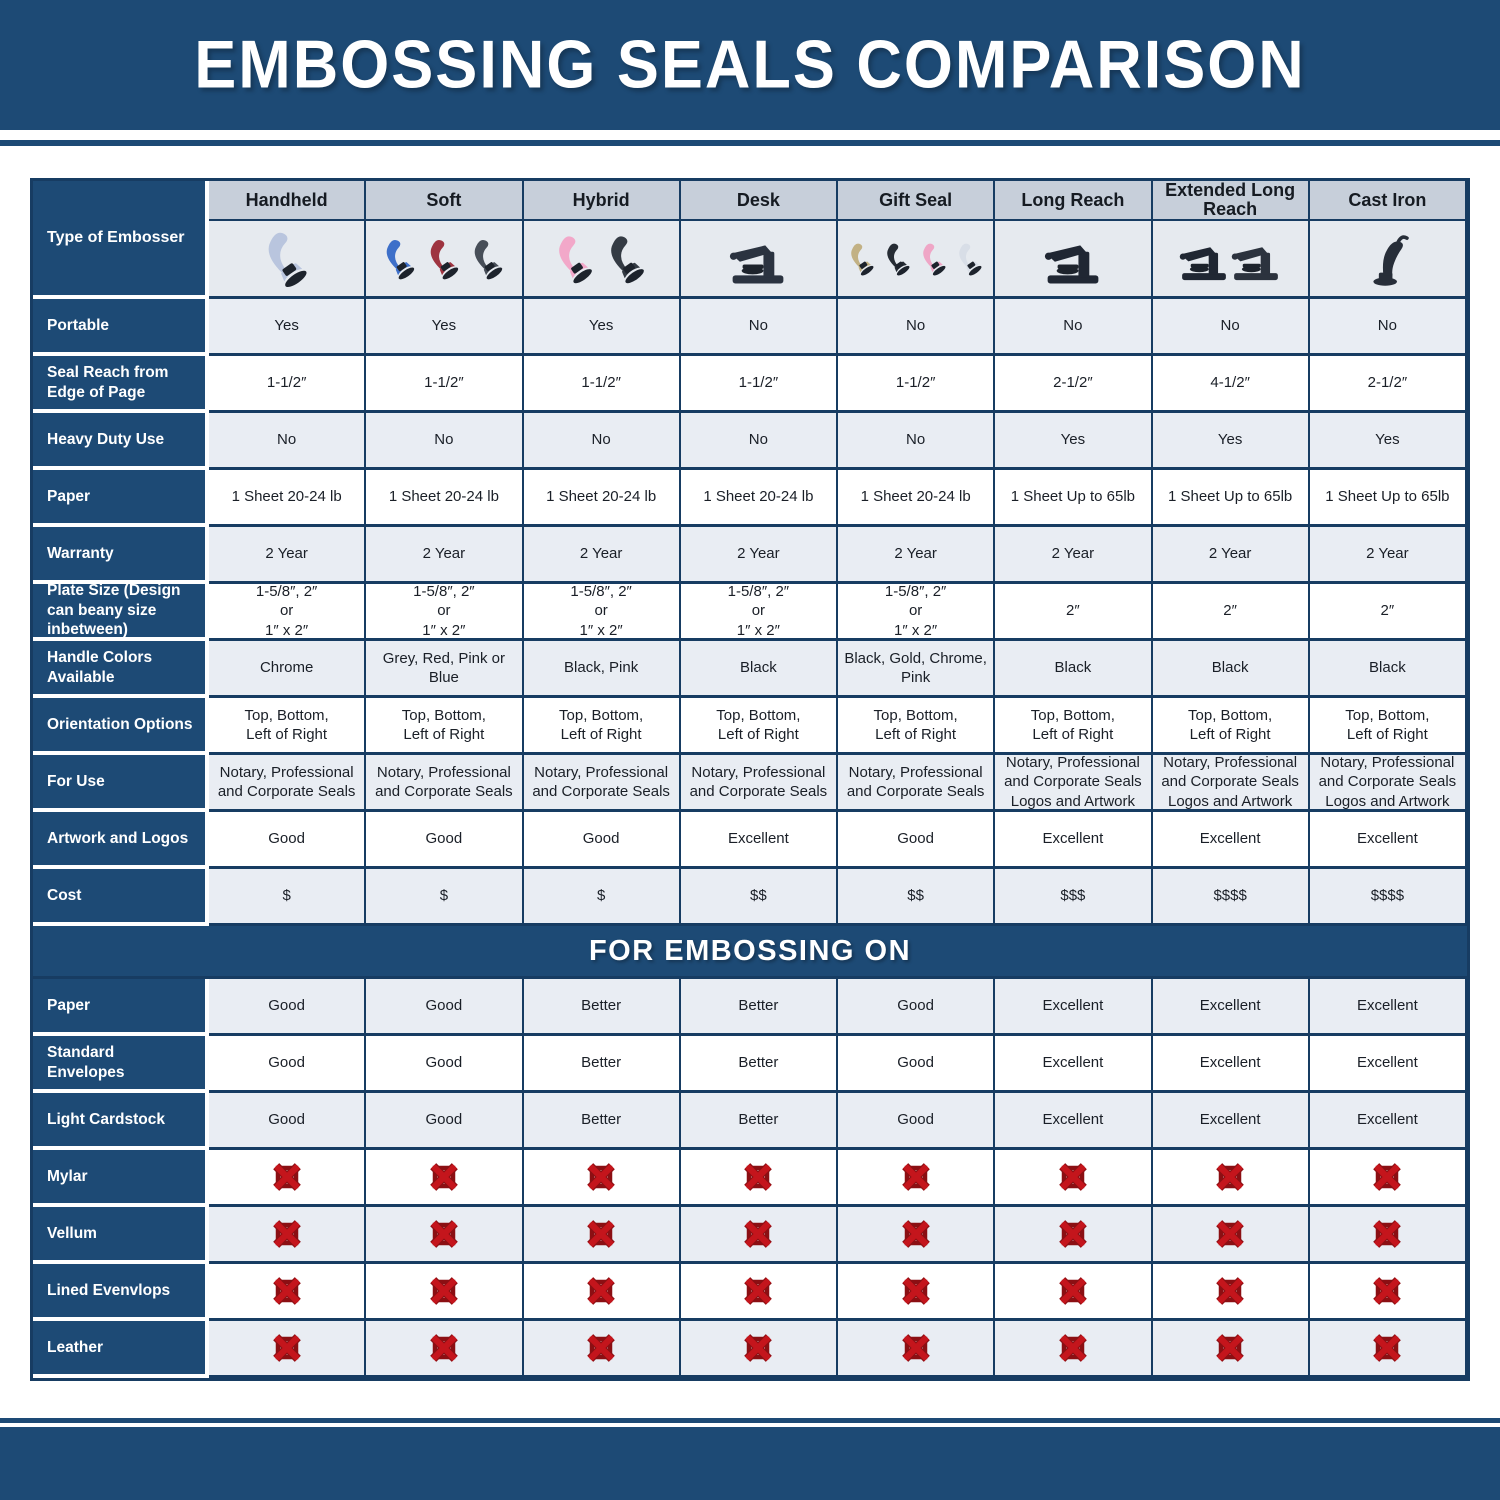 This screenshot has height=1500, width=1500. What do you see at coordinates (1231, 840) in the screenshot?
I see `cell-artwork-and-logos-extended-long-reach: Excellent` at bounding box center [1231, 840].